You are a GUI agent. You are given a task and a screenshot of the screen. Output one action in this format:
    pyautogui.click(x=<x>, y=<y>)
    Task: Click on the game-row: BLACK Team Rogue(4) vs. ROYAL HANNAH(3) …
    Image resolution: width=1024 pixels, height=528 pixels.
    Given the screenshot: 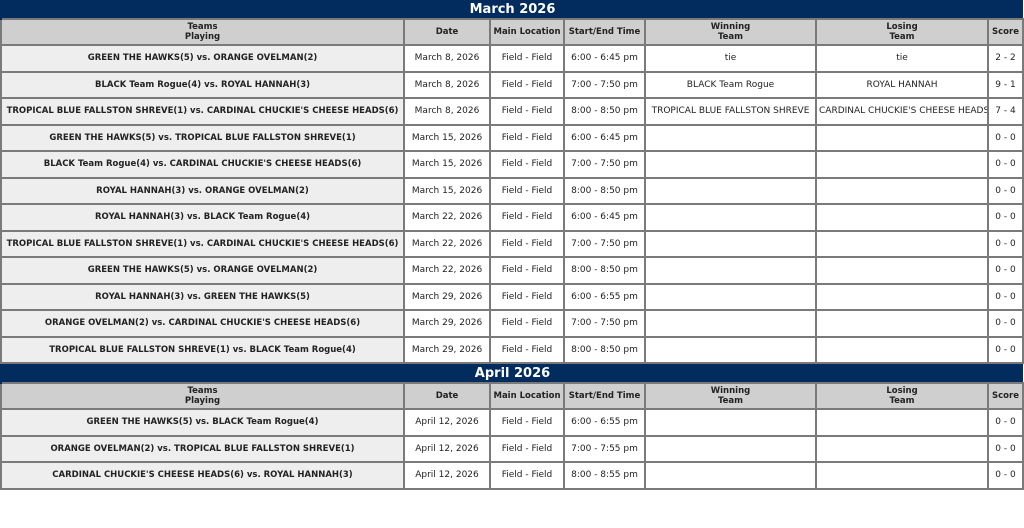 What is the action you would take?
    pyautogui.click(x=512, y=84)
    